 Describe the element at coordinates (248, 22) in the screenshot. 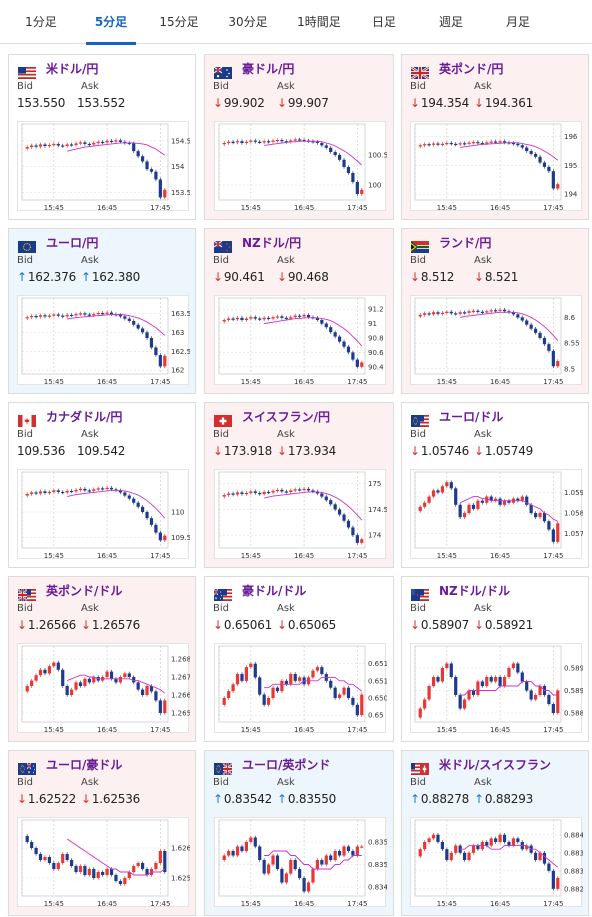

I see `tab-4: 30分足` at that location.